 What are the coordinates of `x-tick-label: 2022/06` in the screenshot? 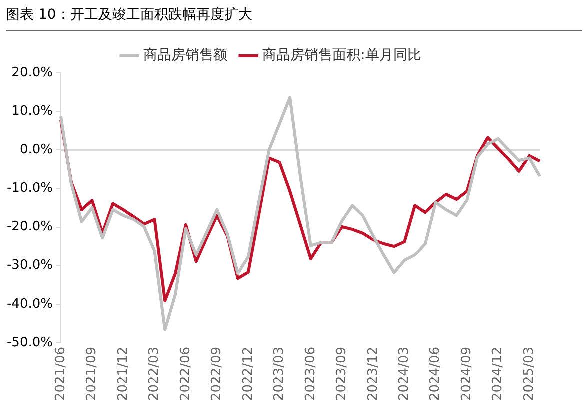 It's located at (186, 374).